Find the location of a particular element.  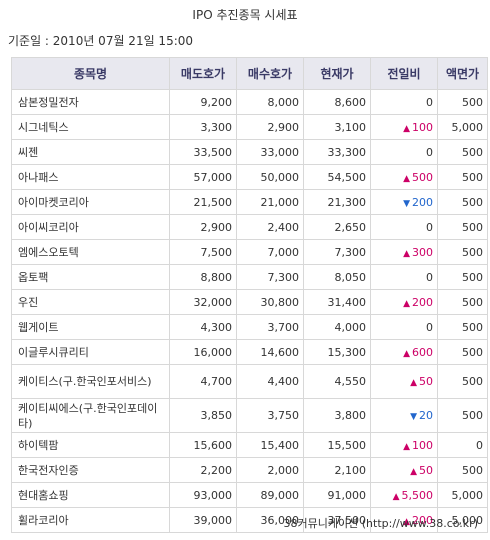

page-title: IPO 추진종목 시세표 is located at coordinates (245, 15).